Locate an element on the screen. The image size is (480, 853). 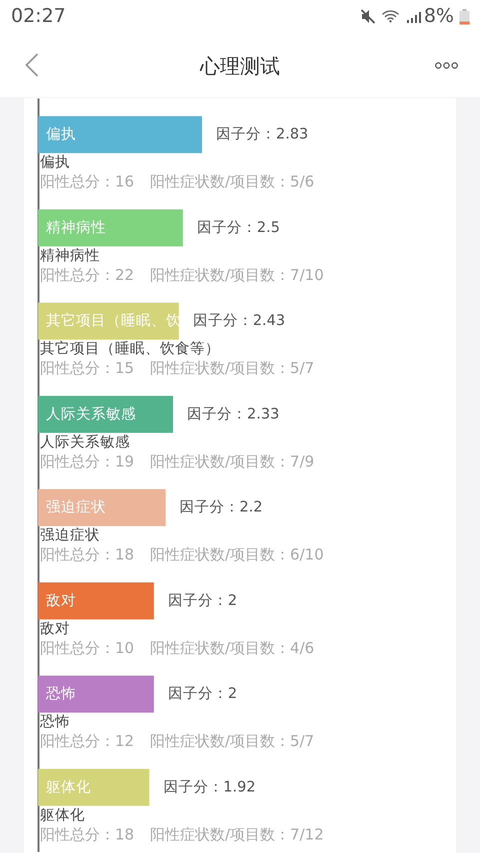
annotation: 阳性总分：10 is located at coordinates (87, 647).